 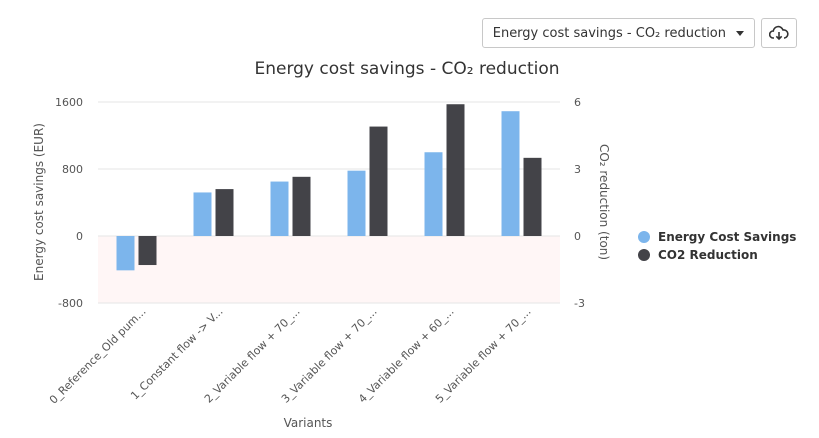 I want to click on y-tick-label: 800, so click(x=72, y=169).